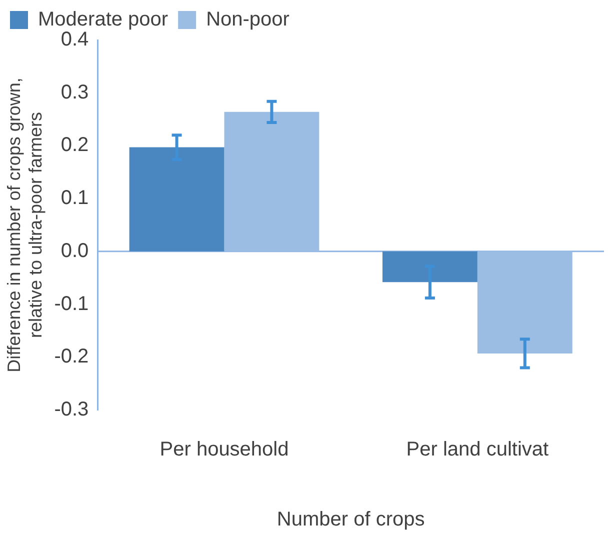  I want to click on y-tick-label: -0.2, so click(71, 357).